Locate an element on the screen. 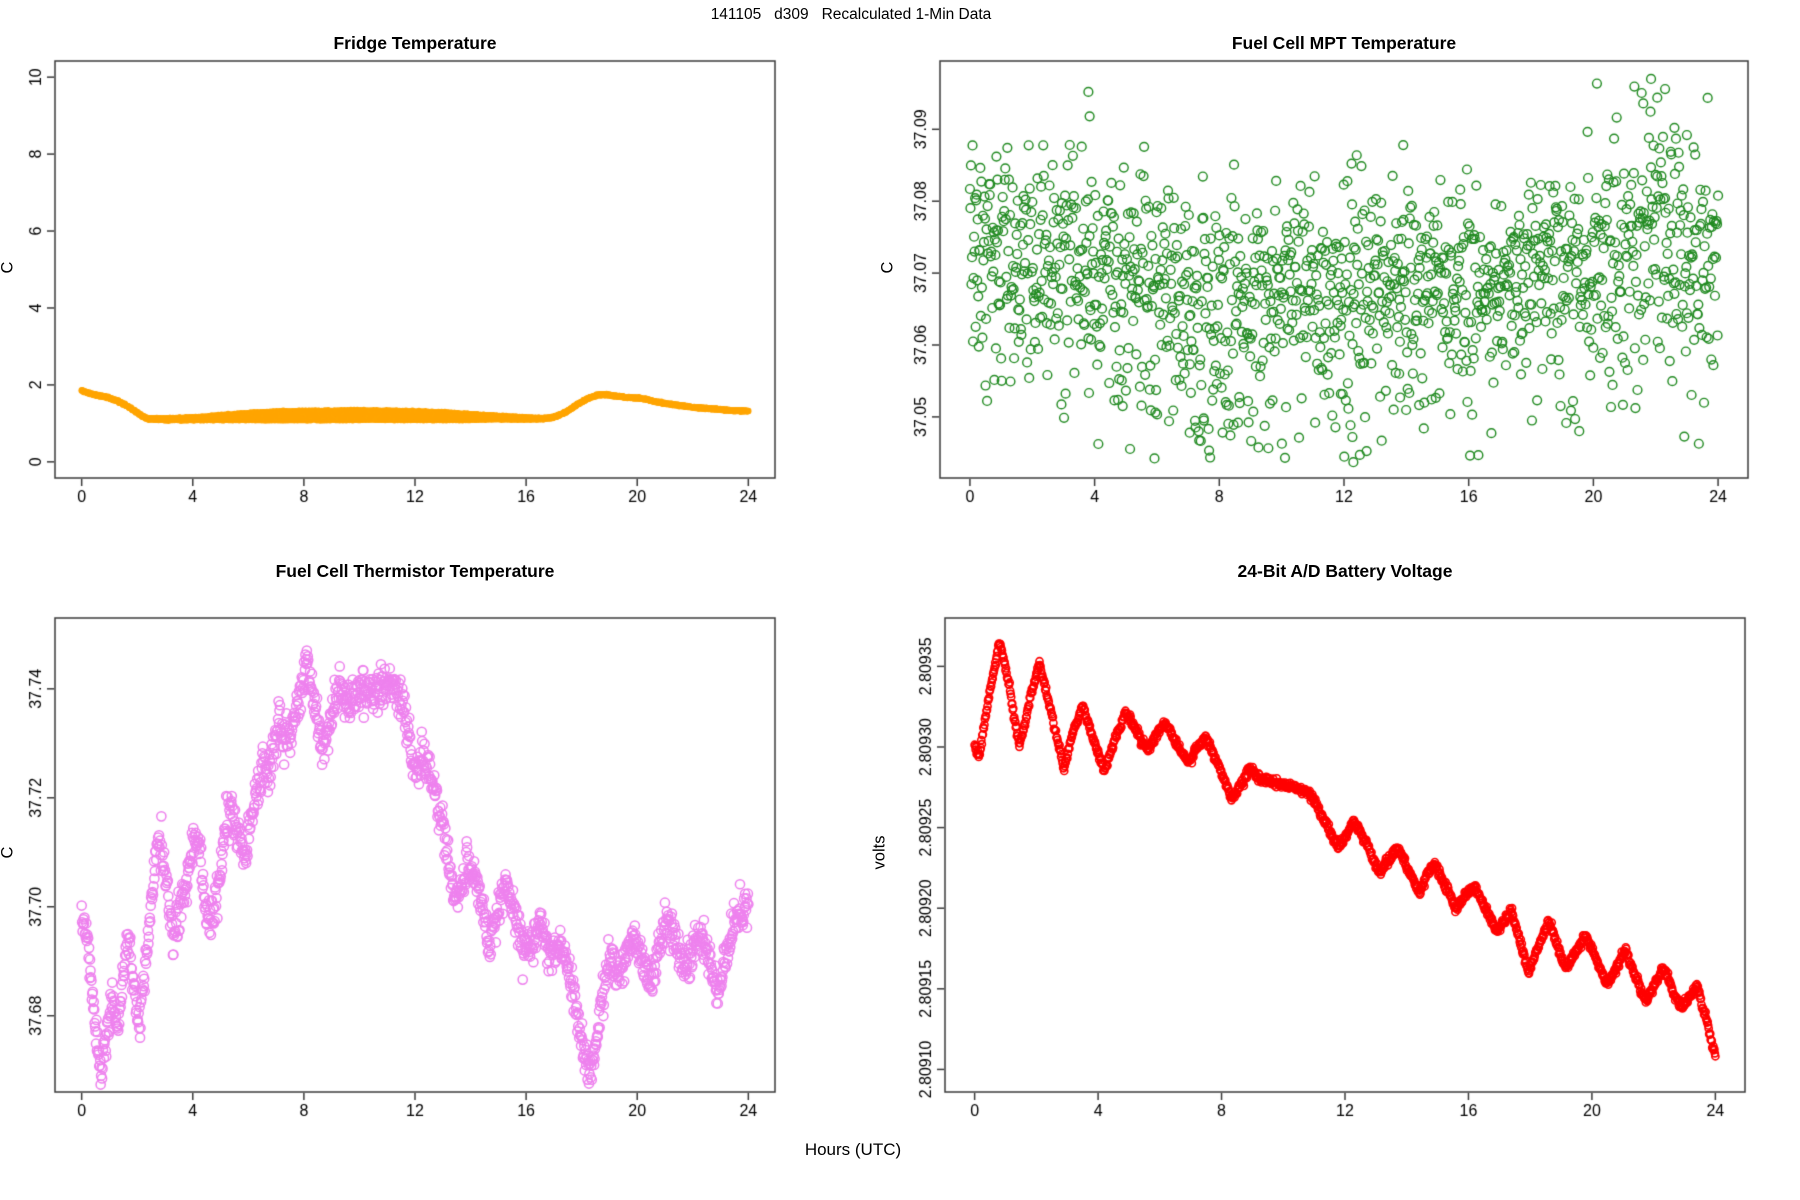  panel-title-fuel-cell-thermistor-temperature: Fuel Cell Thermistor Temperature is located at coordinates (415, 571).